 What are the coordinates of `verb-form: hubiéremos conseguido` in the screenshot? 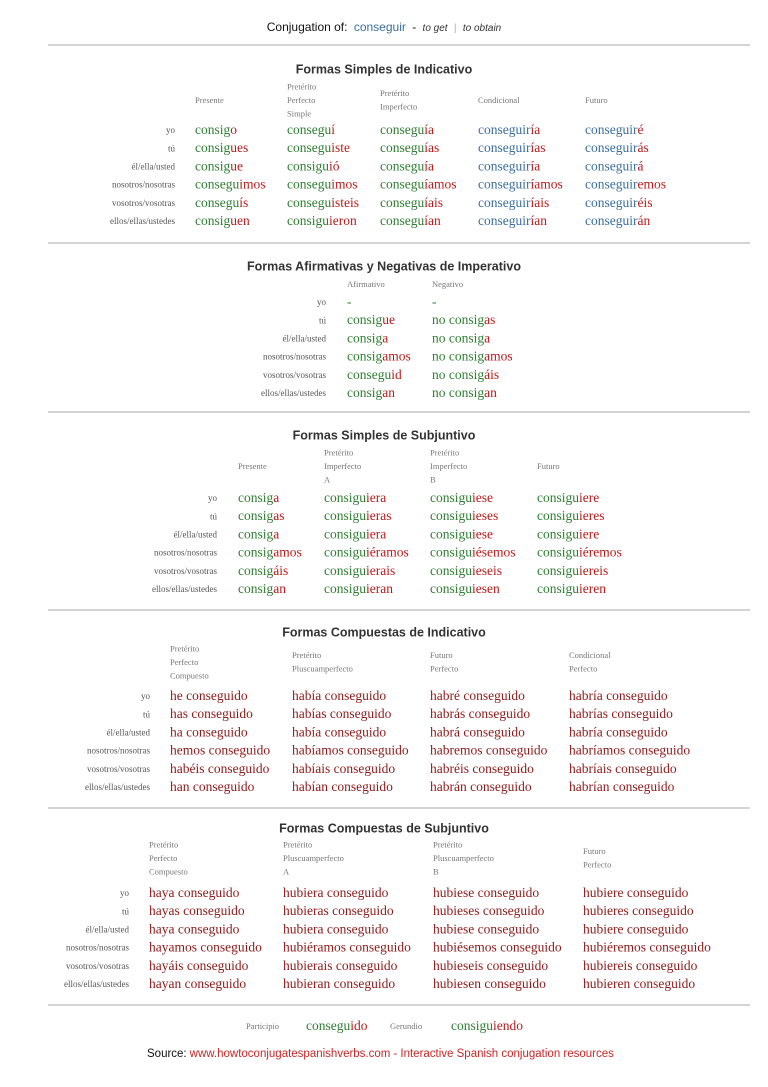 It's located at (647, 947).